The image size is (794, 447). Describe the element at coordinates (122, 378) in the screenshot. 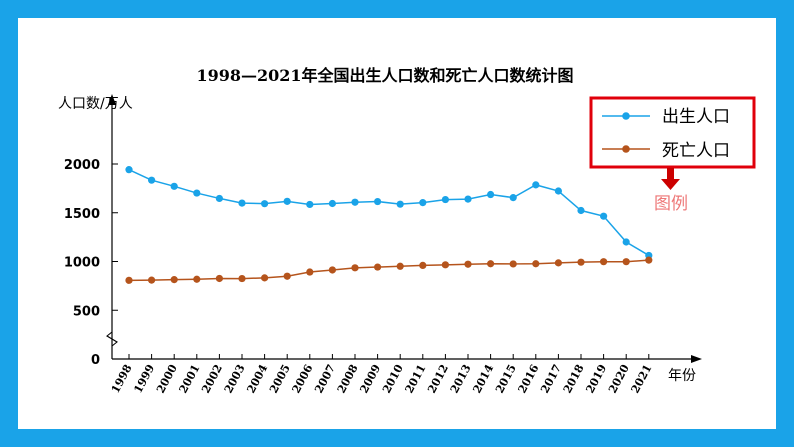

I see `x-tick-label: 1998` at that location.